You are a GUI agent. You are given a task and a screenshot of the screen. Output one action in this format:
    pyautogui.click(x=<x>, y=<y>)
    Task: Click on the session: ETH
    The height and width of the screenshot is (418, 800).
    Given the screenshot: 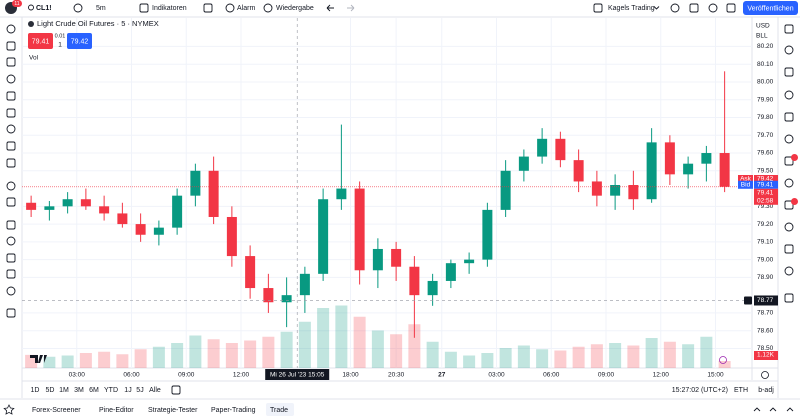 What is the action you would take?
    pyautogui.click(x=741, y=390)
    